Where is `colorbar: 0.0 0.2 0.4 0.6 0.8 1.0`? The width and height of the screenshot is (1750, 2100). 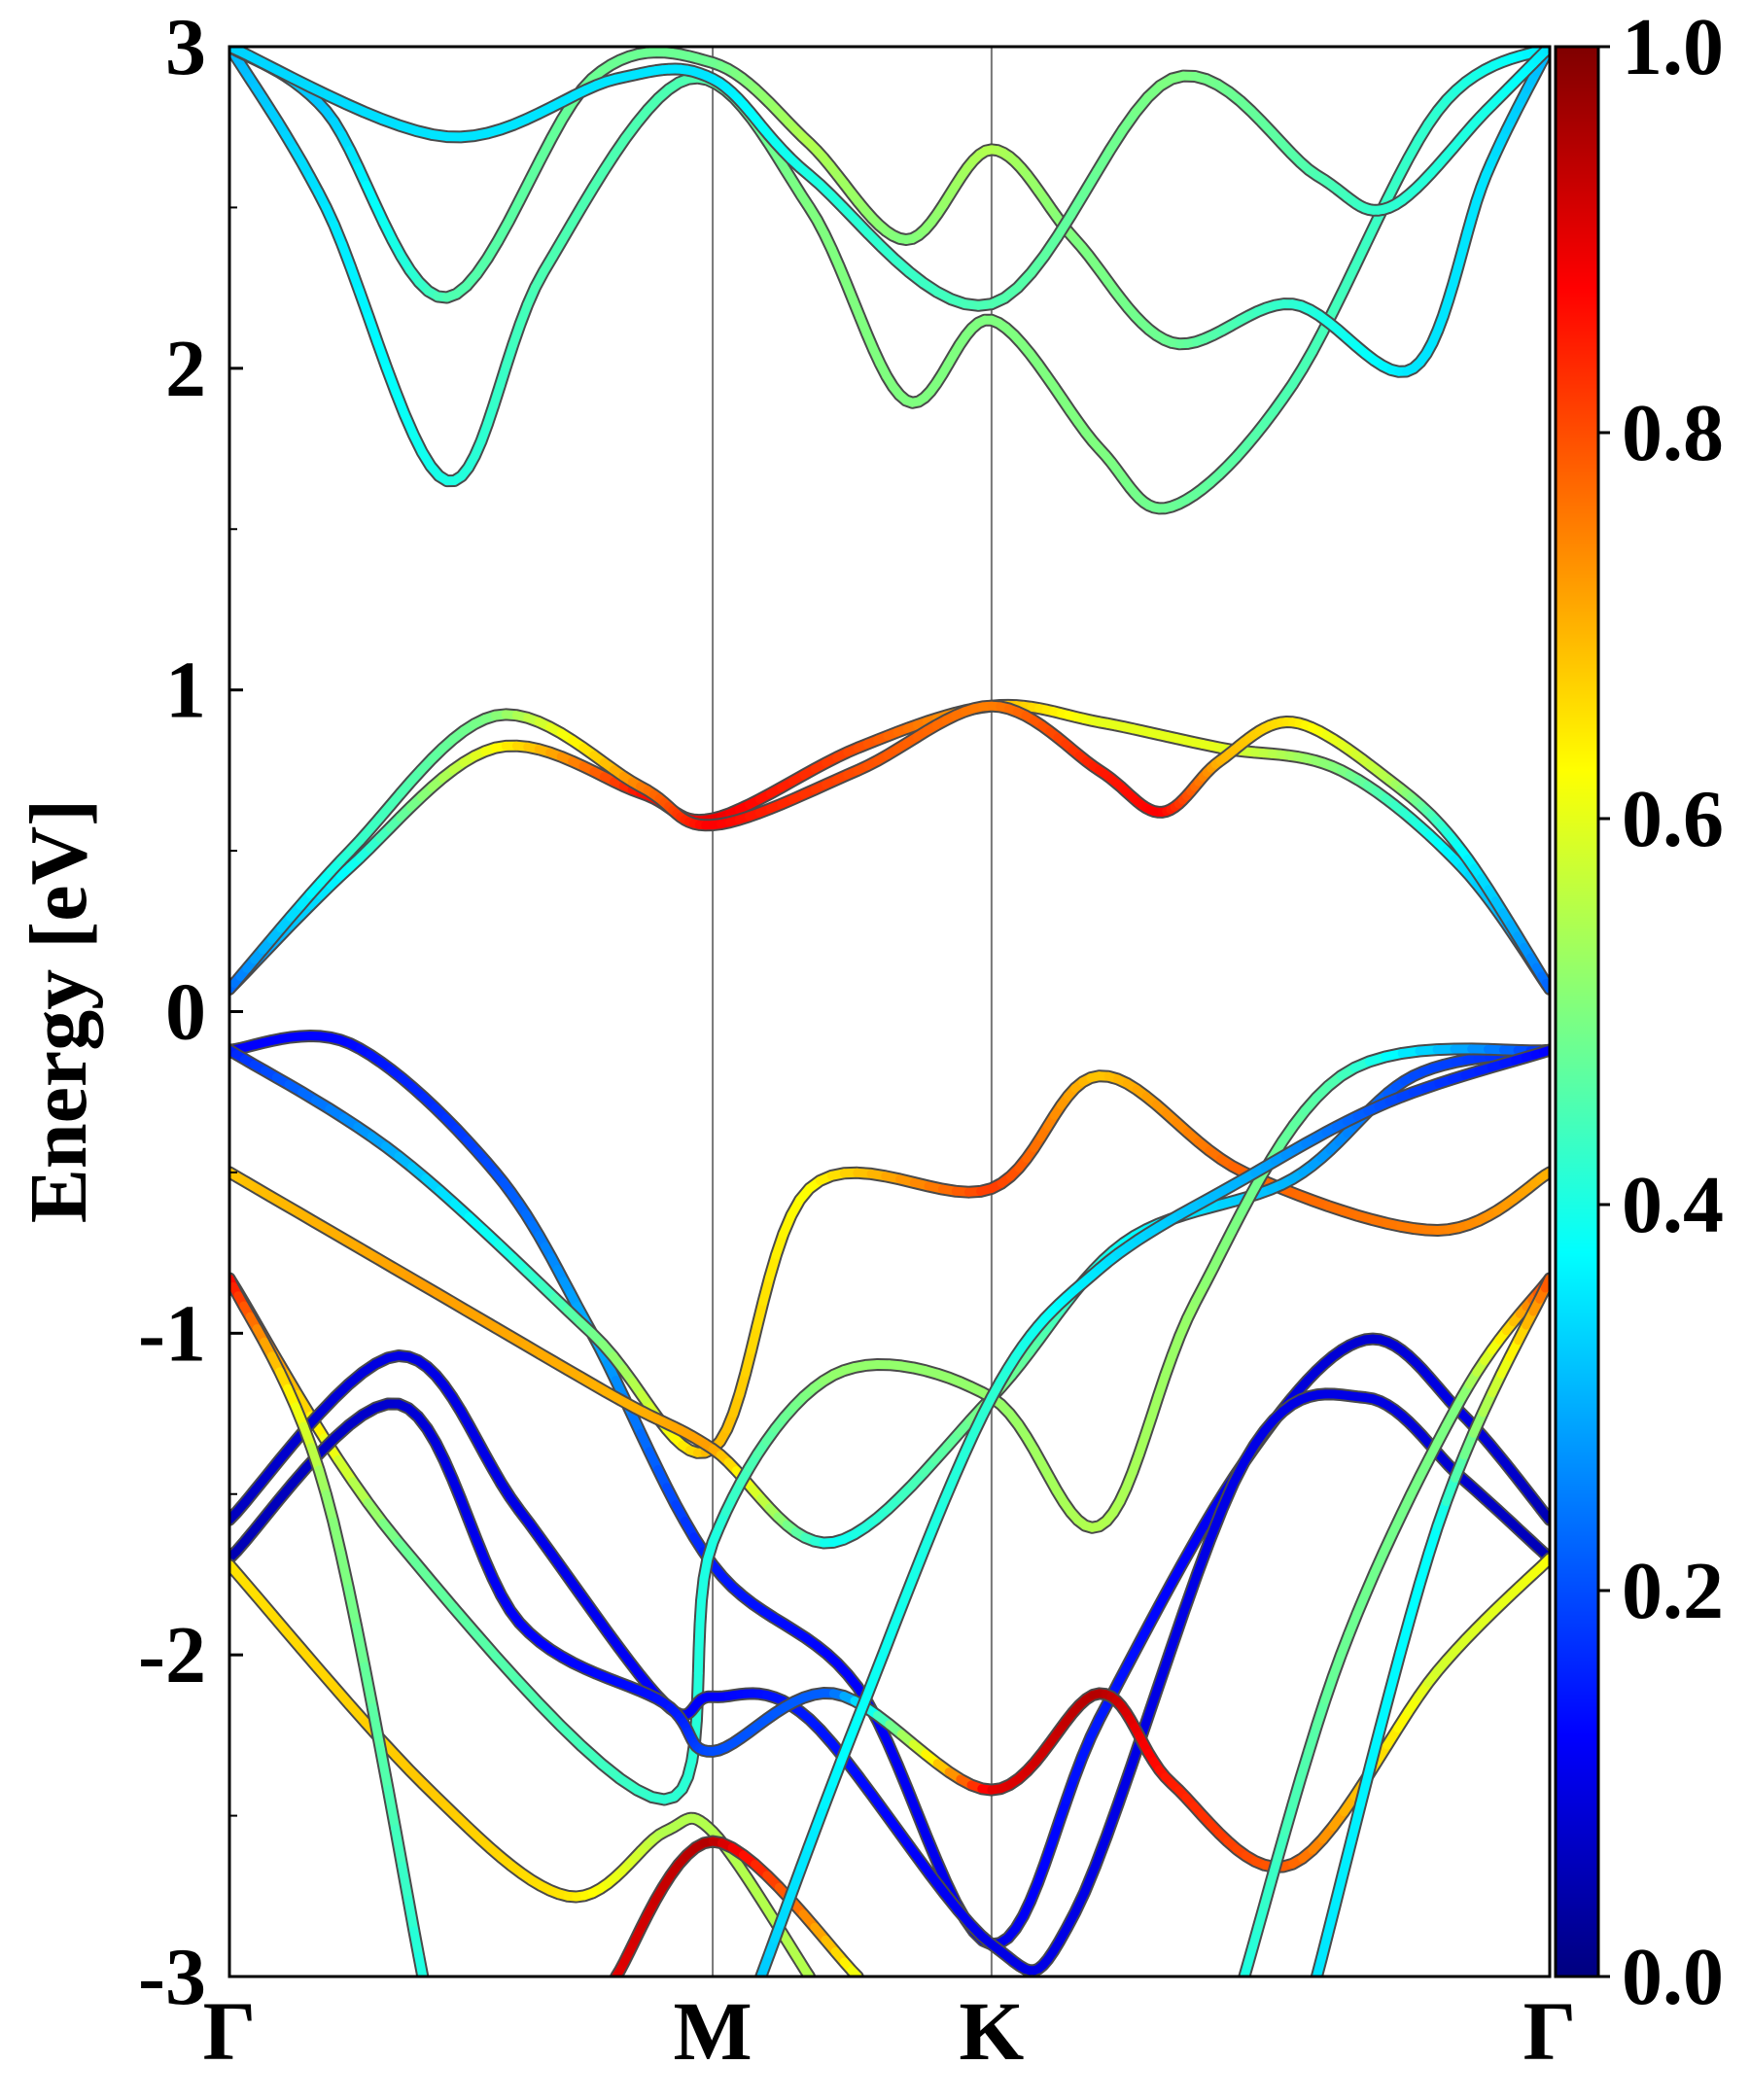 colorbar: 0.0 0.2 0.4 0.6 0.8 1.0 is located at coordinates (1639, 1012).